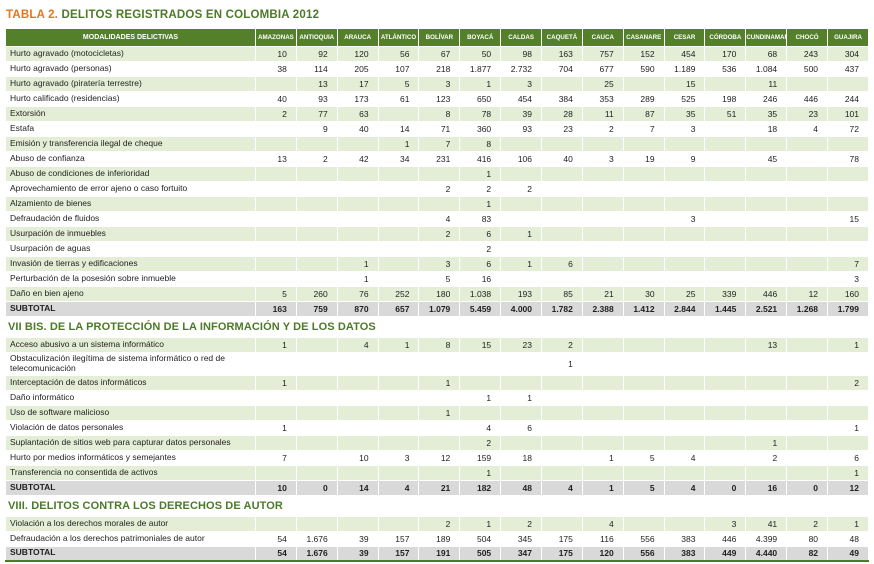 This screenshot has width=874, height=564. What do you see at coordinates (848, 204) in the screenshot?
I see `cell-guajira` at bounding box center [848, 204].